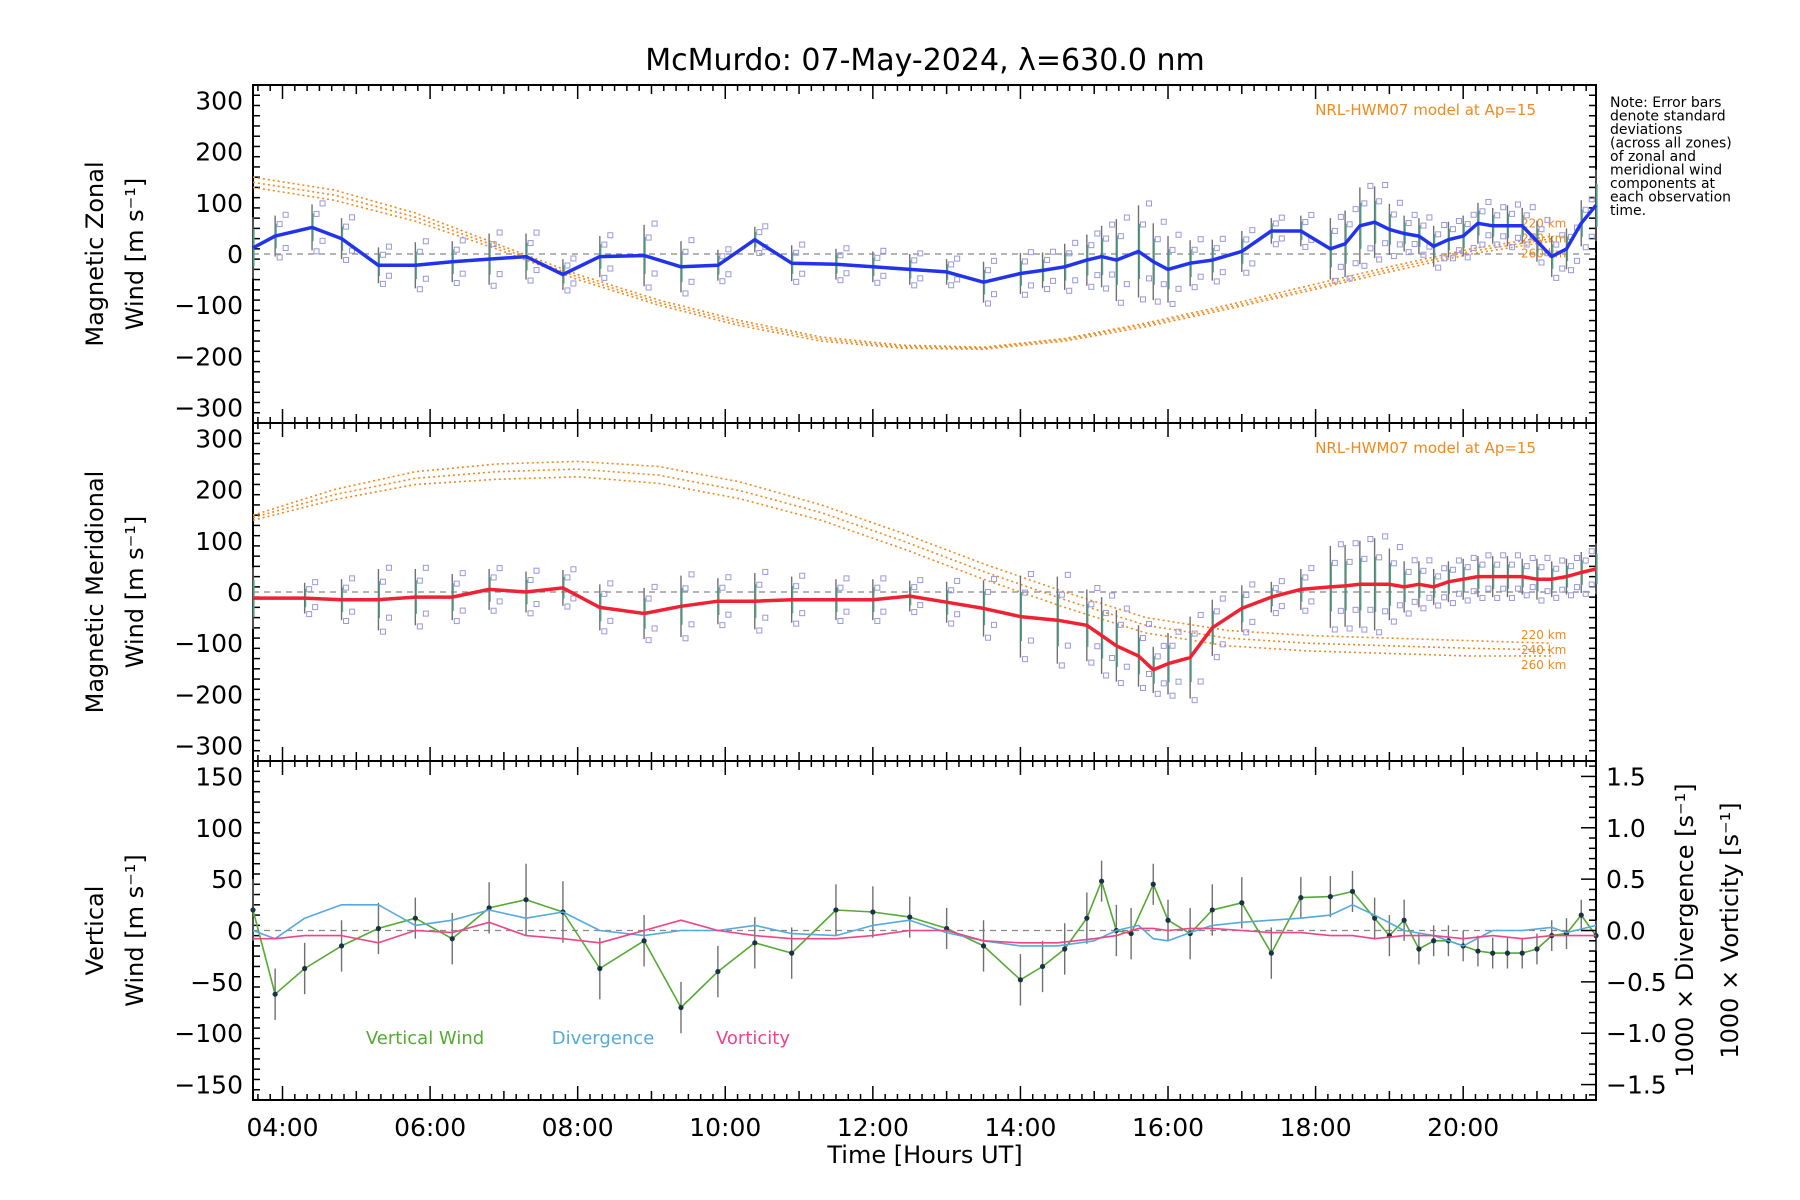 The width and height of the screenshot is (1800, 1200). Describe the element at coordinates (1316, 1127) in the screenshot. I see `x-tick-label: 18:00` at that location.